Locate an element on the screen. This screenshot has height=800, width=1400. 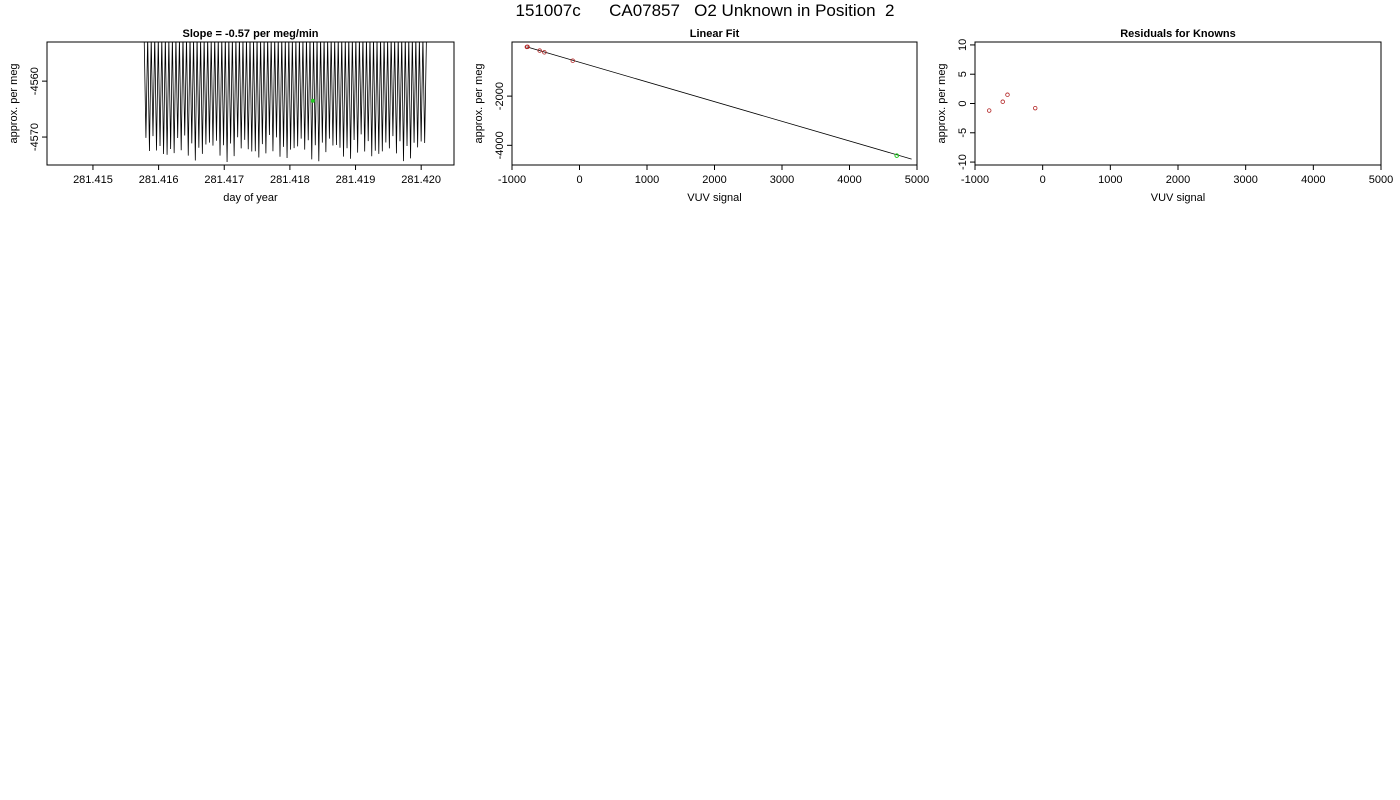
main-title: 151007c CA07857 O2 Unknown in Position 2 is located at coordinates (705, 10).